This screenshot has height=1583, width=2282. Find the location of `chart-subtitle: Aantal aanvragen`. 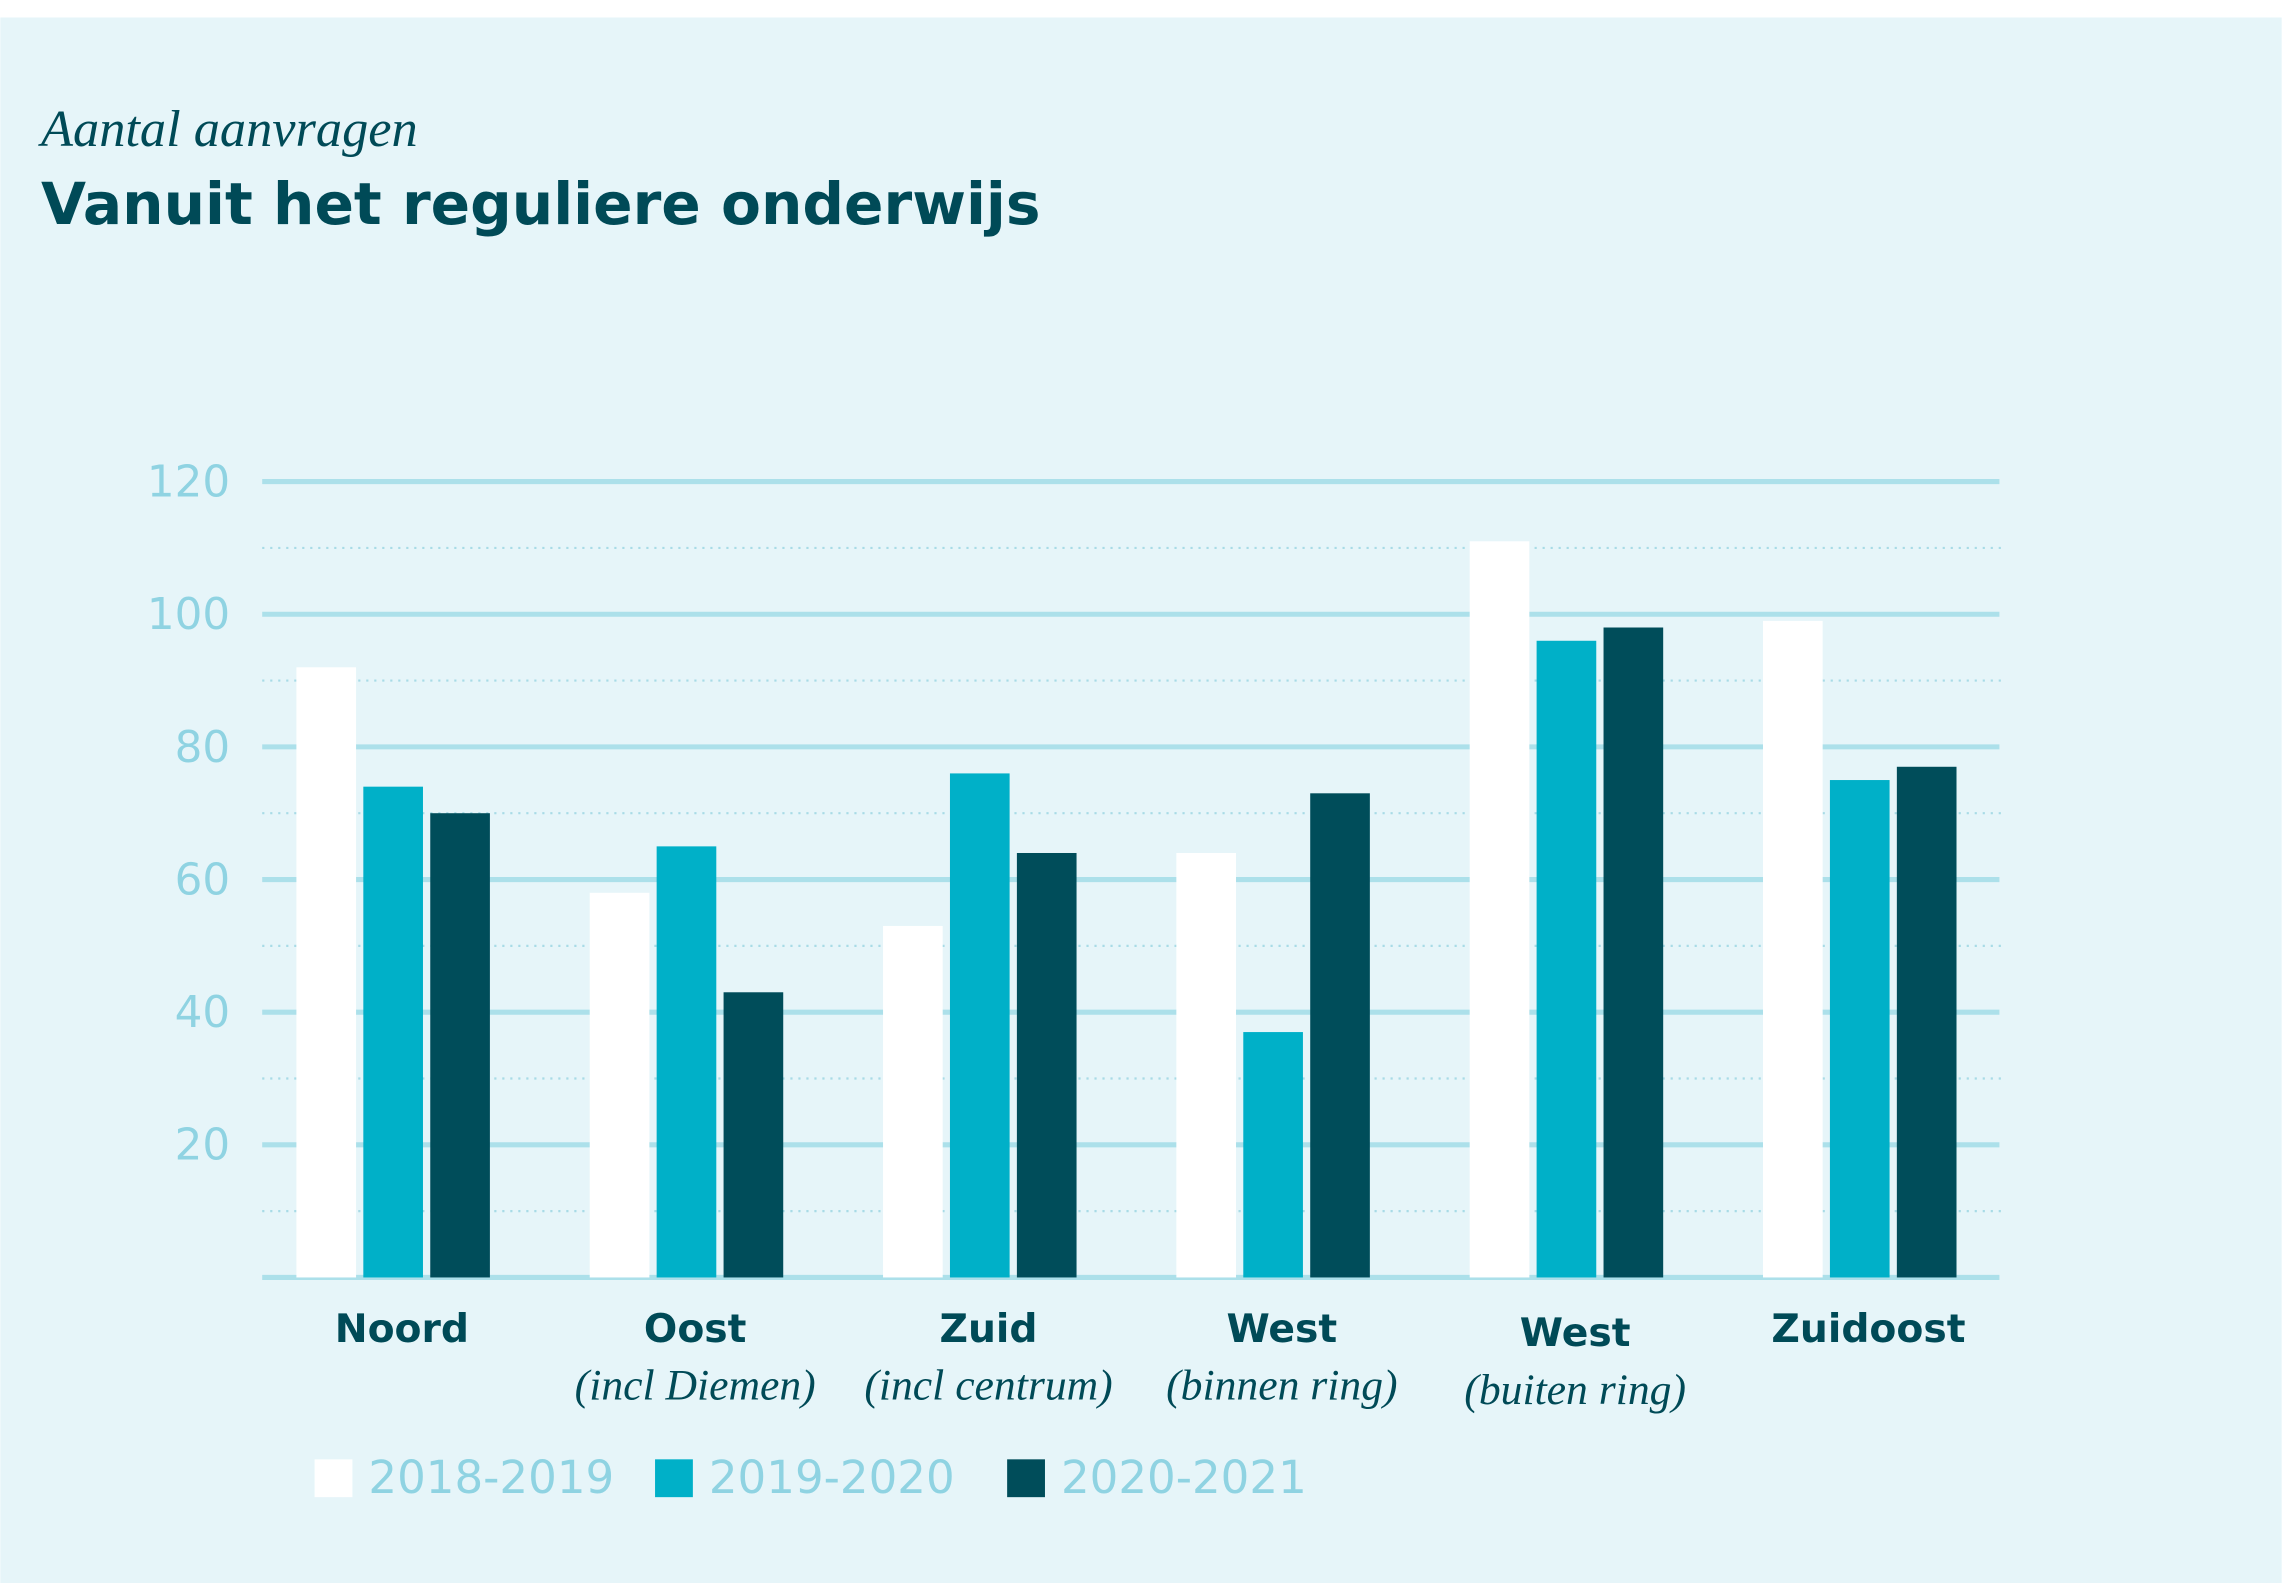

chart-subtitle: Aantal aanvragen is located at coordinates (228, 129).